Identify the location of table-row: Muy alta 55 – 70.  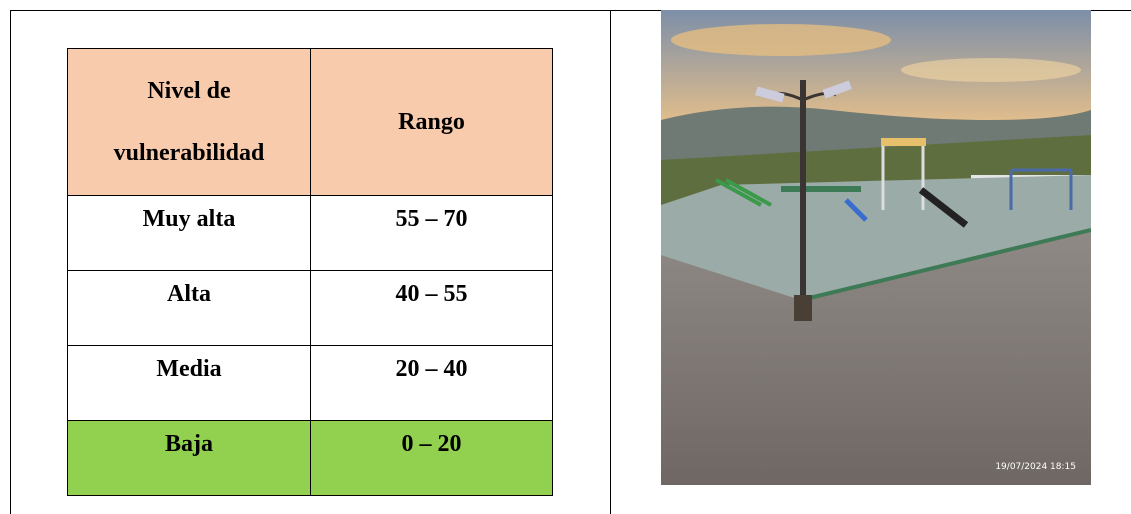
(310, 233).